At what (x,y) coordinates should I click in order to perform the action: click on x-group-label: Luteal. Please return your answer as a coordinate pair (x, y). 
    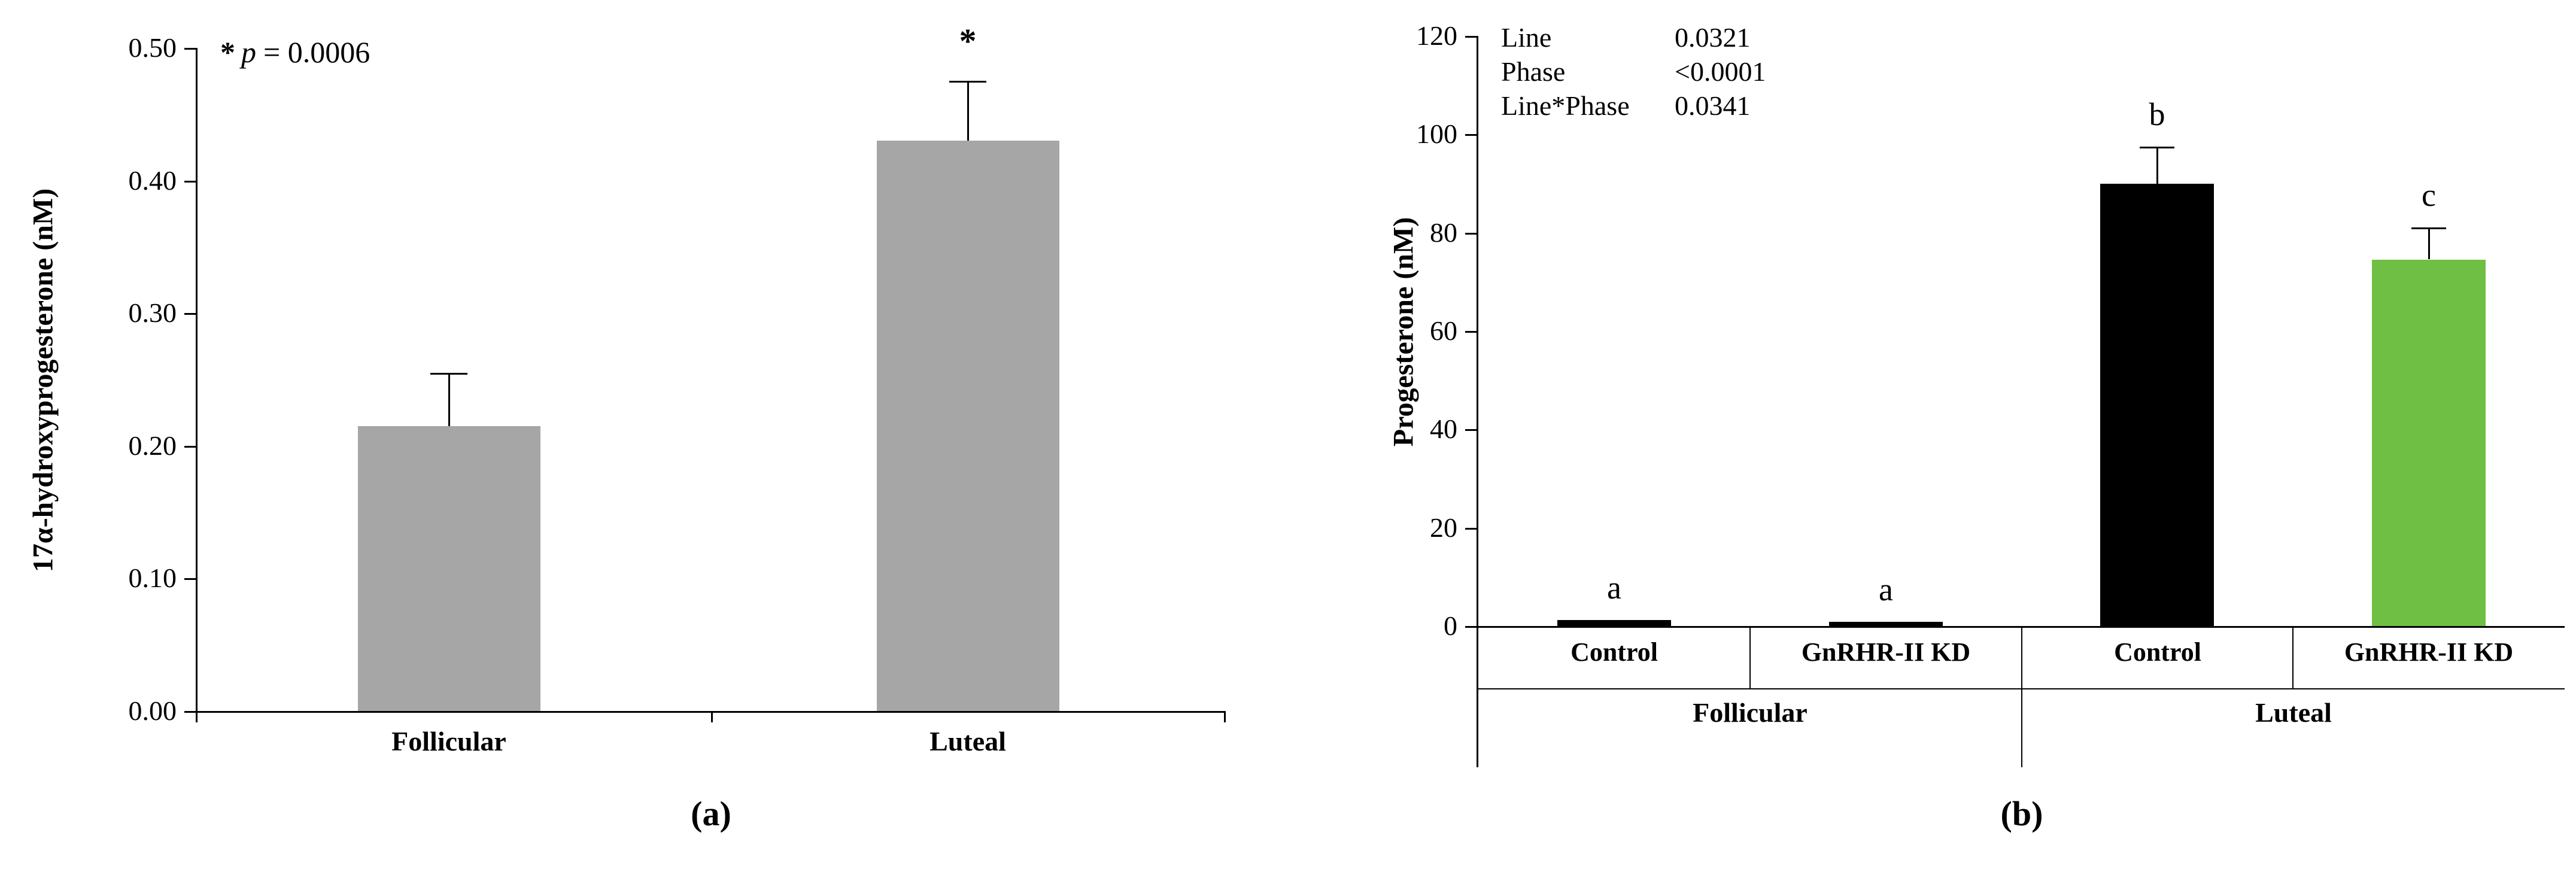
    Looking at the image, I should click on (2293, 712).